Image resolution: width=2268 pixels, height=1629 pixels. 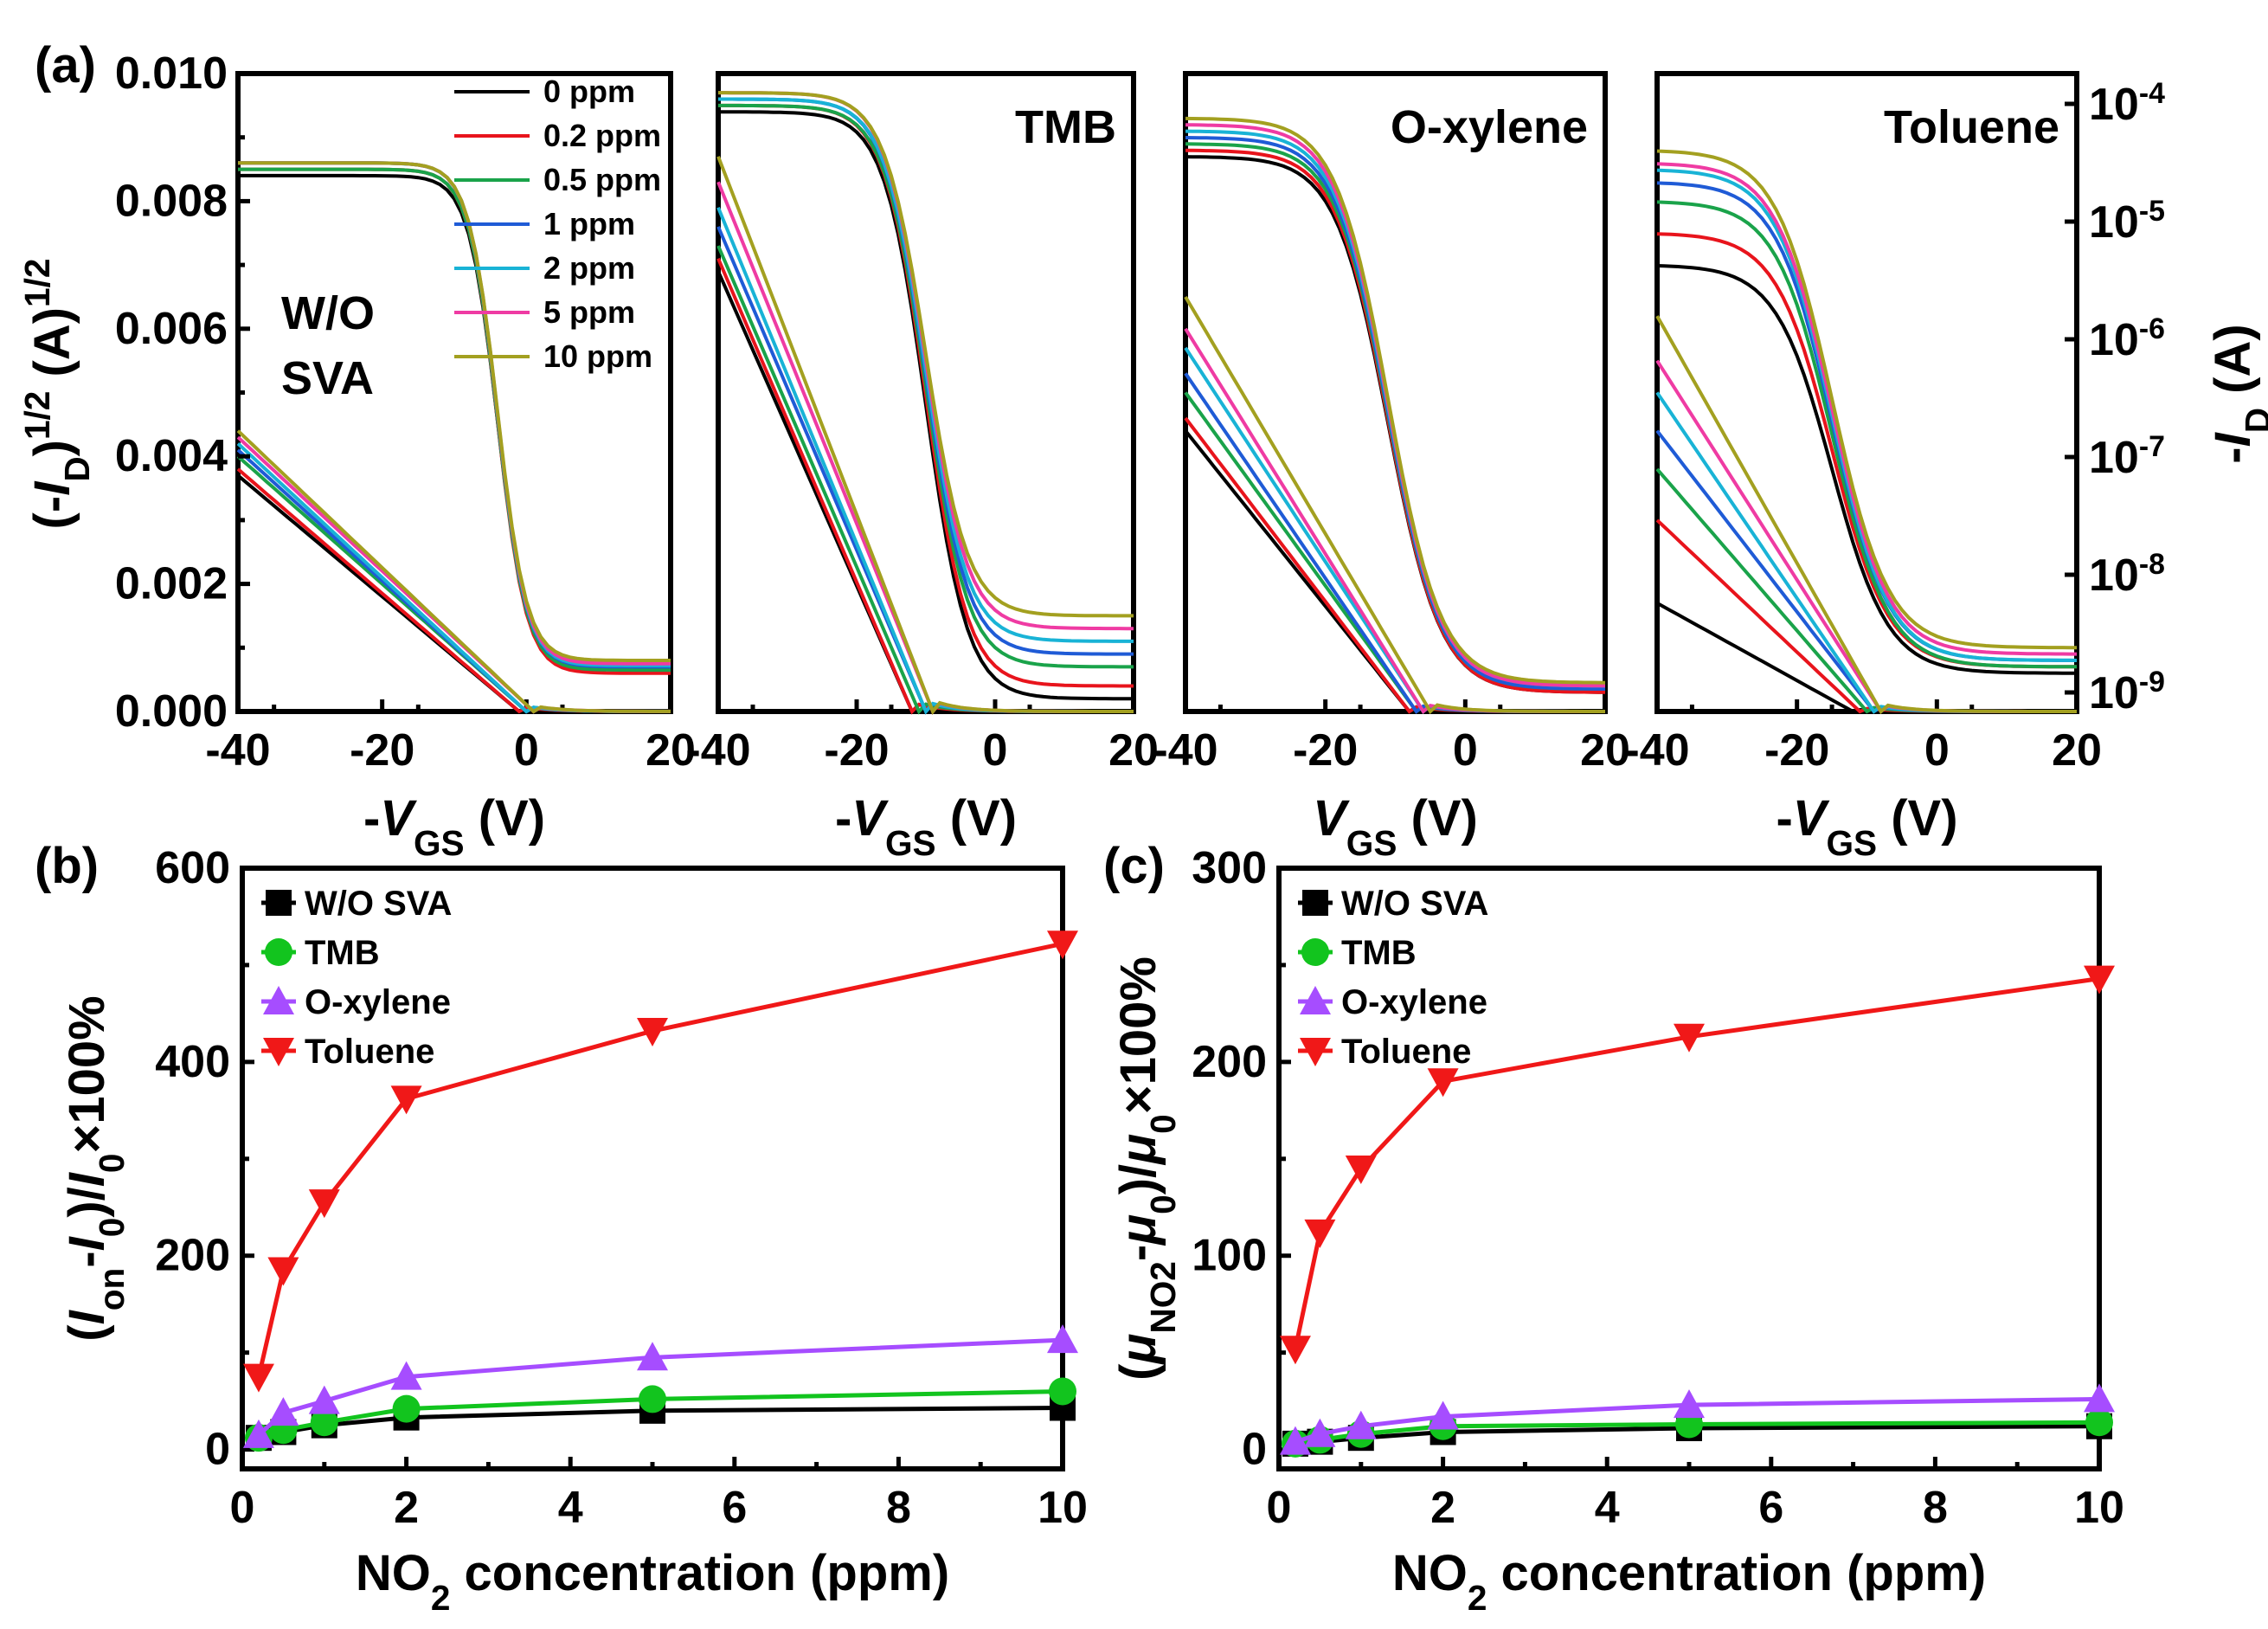 I want to click on y-tick-label: 0.006, so click(x=172, y=329).